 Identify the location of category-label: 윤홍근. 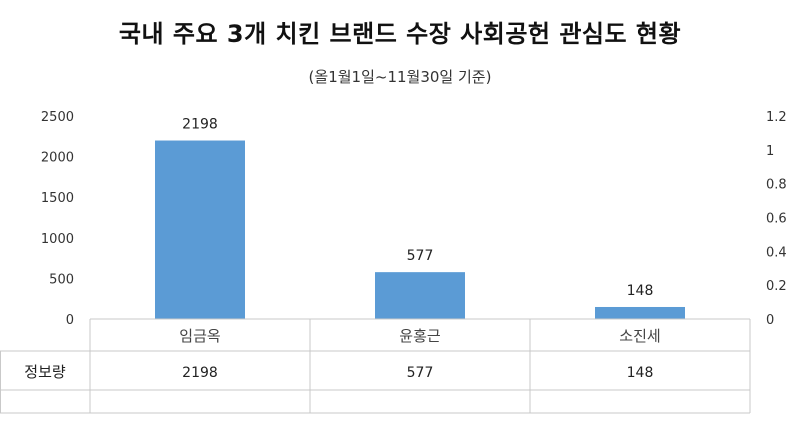
(420, 336).